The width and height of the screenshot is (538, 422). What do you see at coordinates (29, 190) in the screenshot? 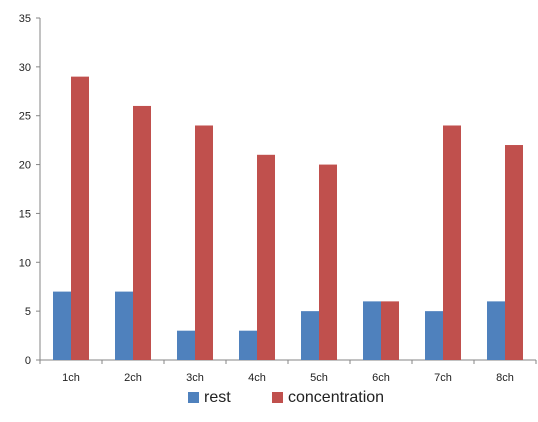
I see `y-axis-ticks: 0 5 10 15 20 25 30 35` at bounding box center [29, 190].